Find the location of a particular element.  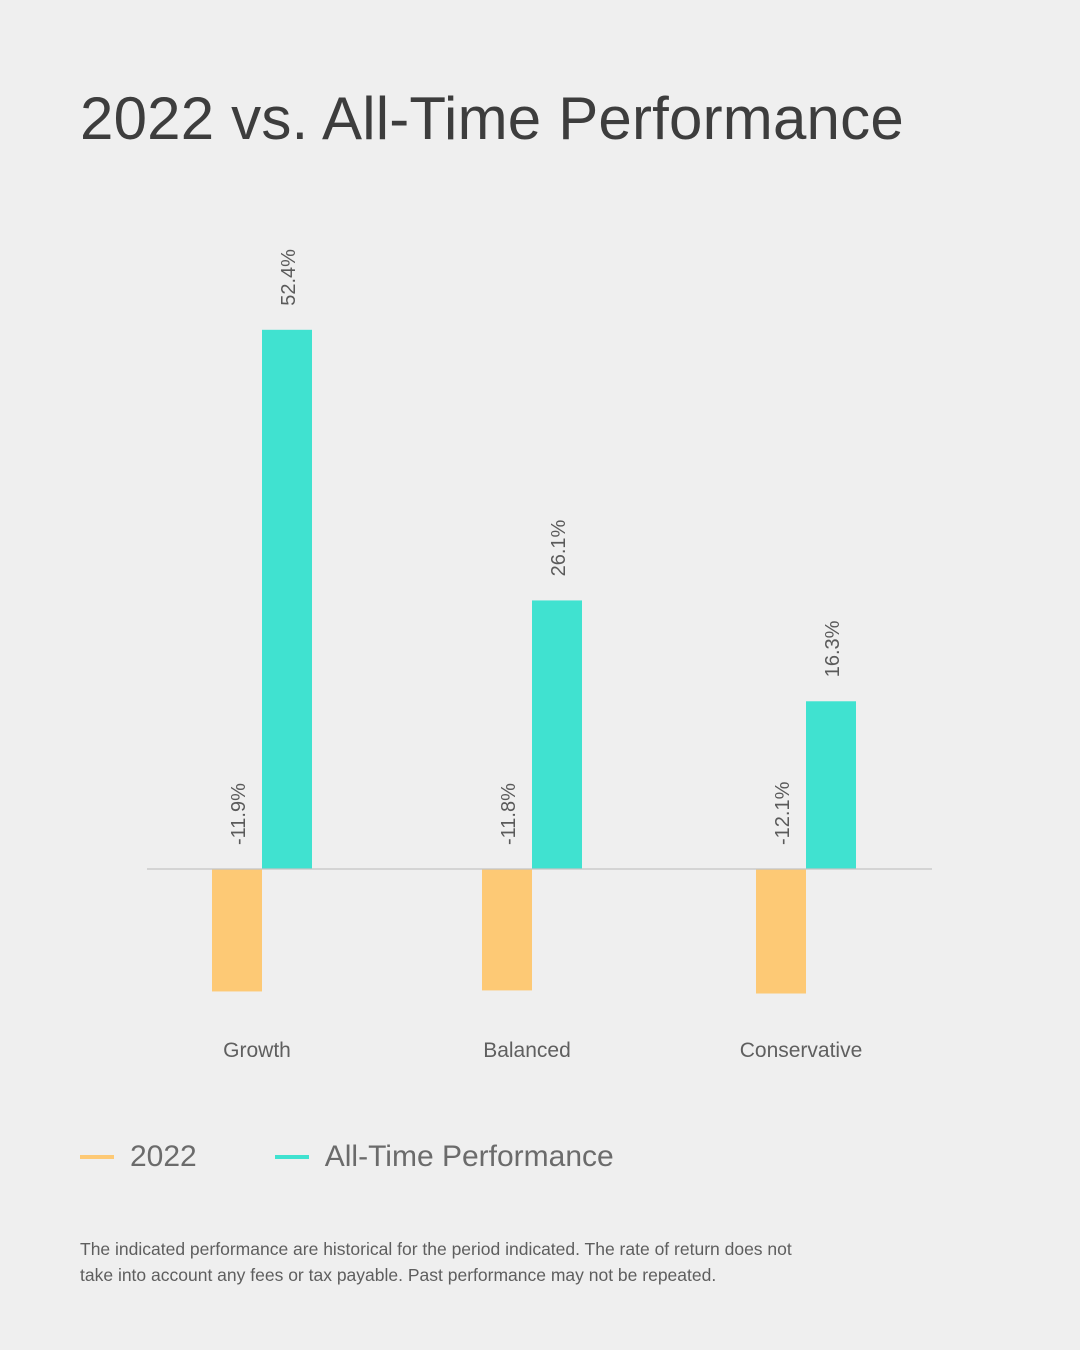

bar-all-time-conservative is located at coordinates (831, 785).